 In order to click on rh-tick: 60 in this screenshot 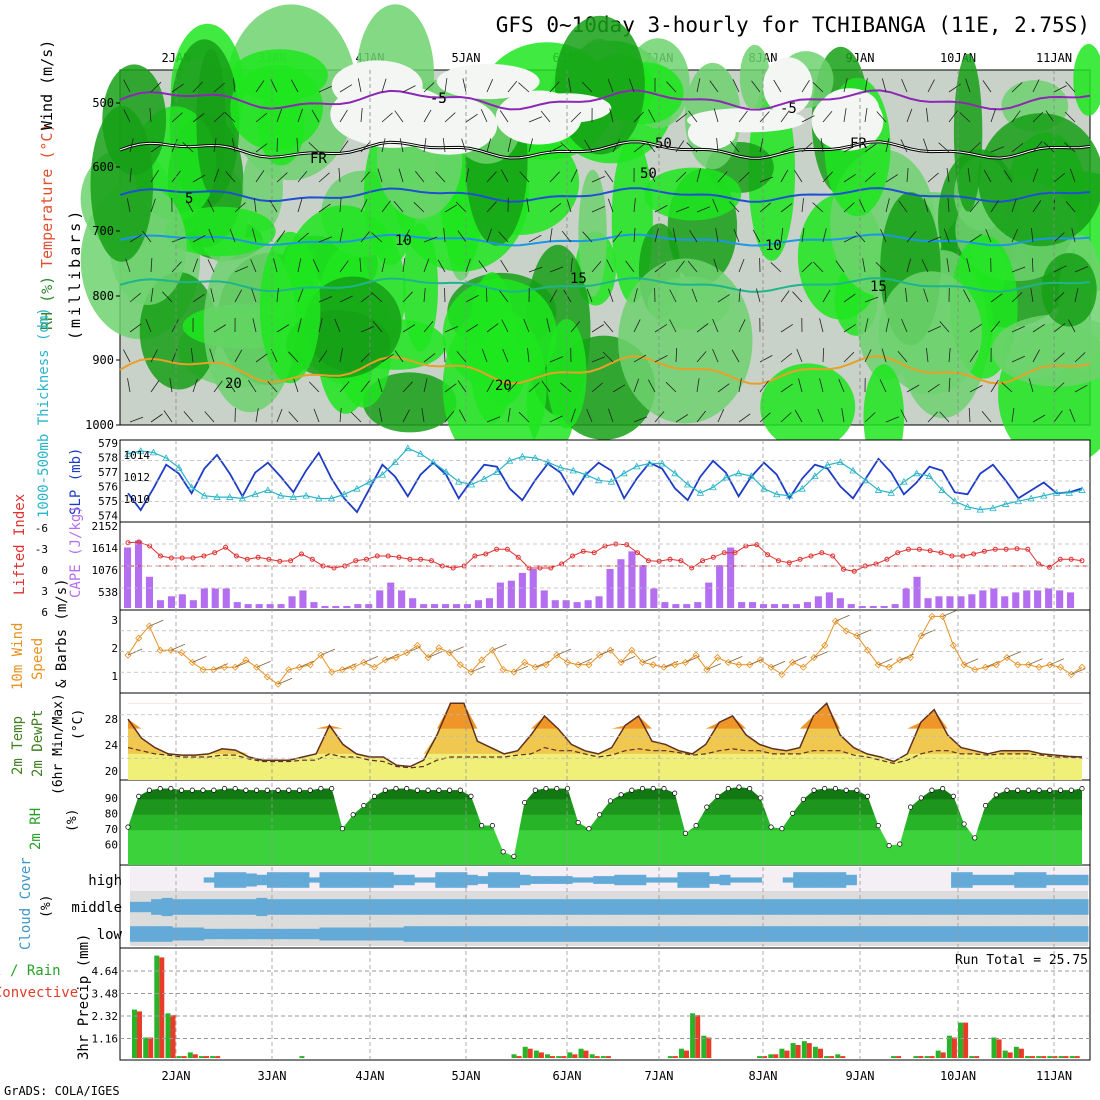, I will do `click(111, 845)`.